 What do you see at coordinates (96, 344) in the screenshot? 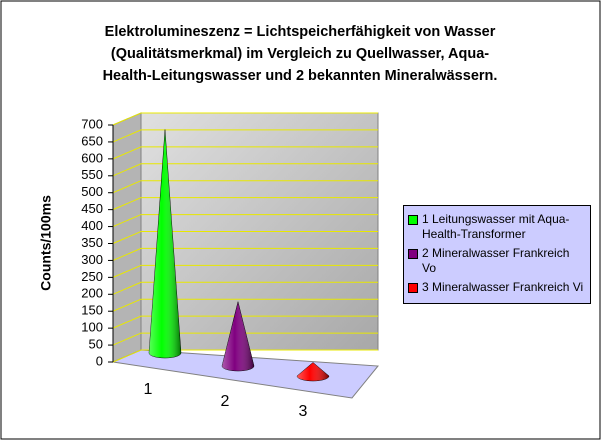
I see `y-tick-label: 50` at bounding box center [96, 344].